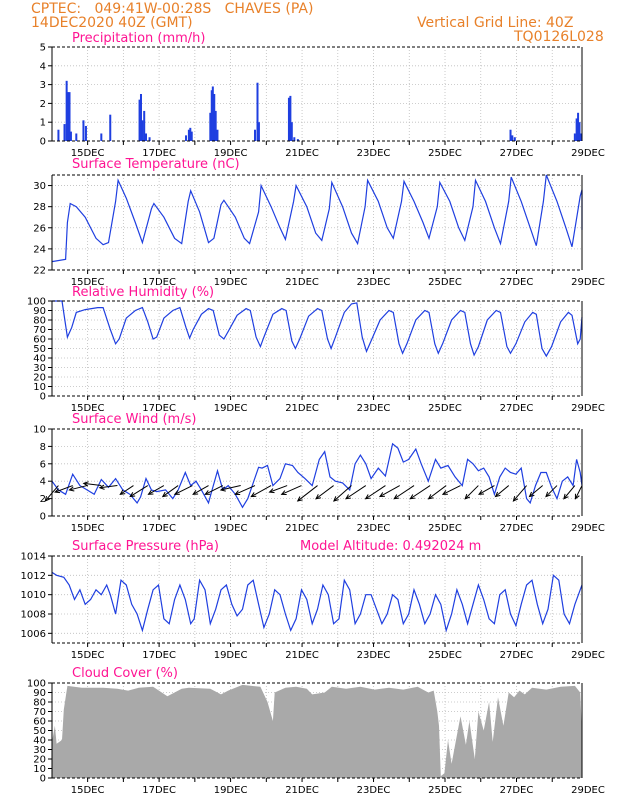 Image resolution: width=618 pixels, height=800 pixels. What do you see at coordinates (43, 464) in the screenshot?
I see `y-tick-label: 6` at bounding box center [43, 464].